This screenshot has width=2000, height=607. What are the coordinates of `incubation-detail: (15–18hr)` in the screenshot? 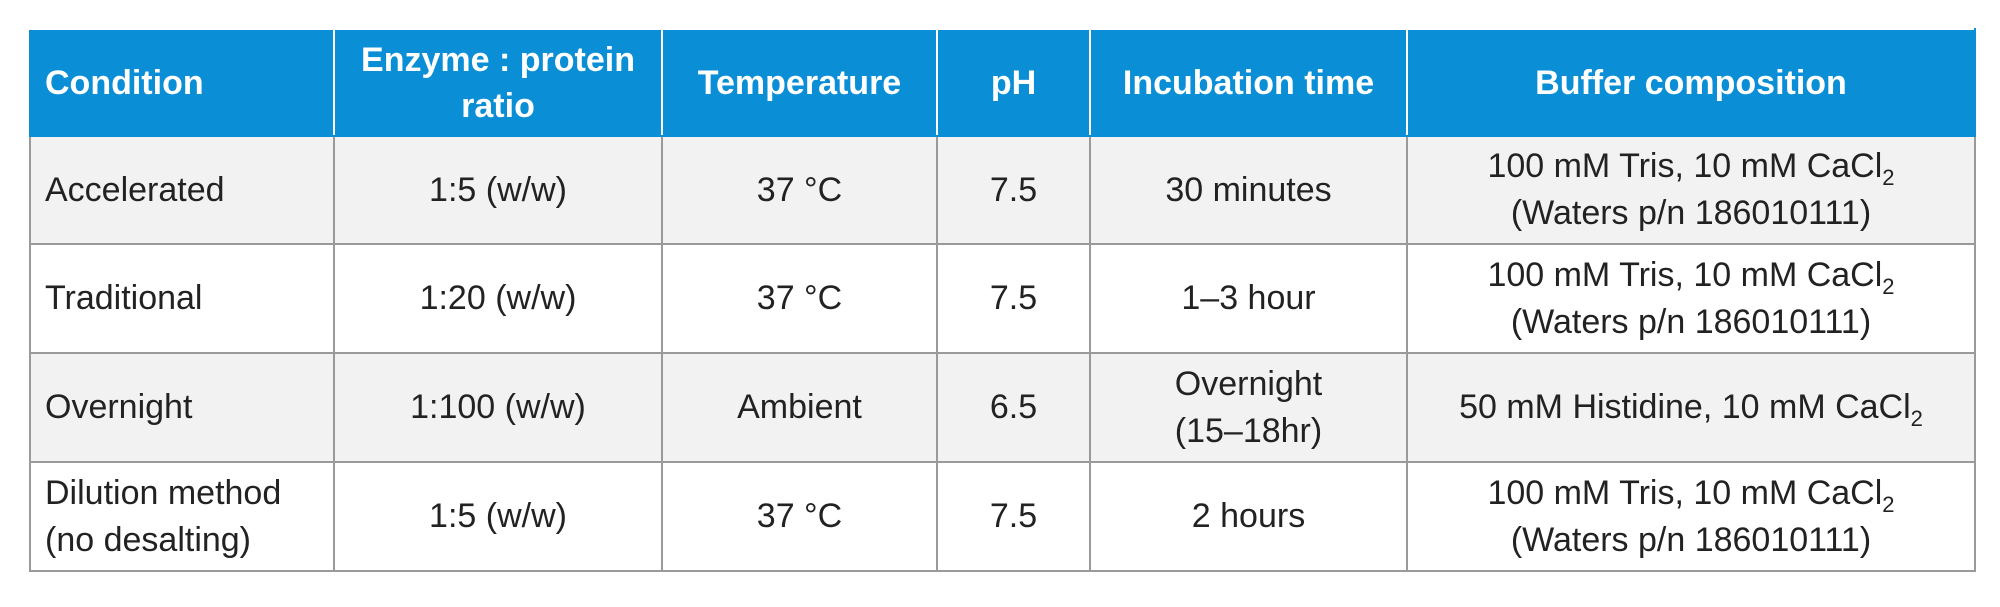 It's located at (1248, 430).